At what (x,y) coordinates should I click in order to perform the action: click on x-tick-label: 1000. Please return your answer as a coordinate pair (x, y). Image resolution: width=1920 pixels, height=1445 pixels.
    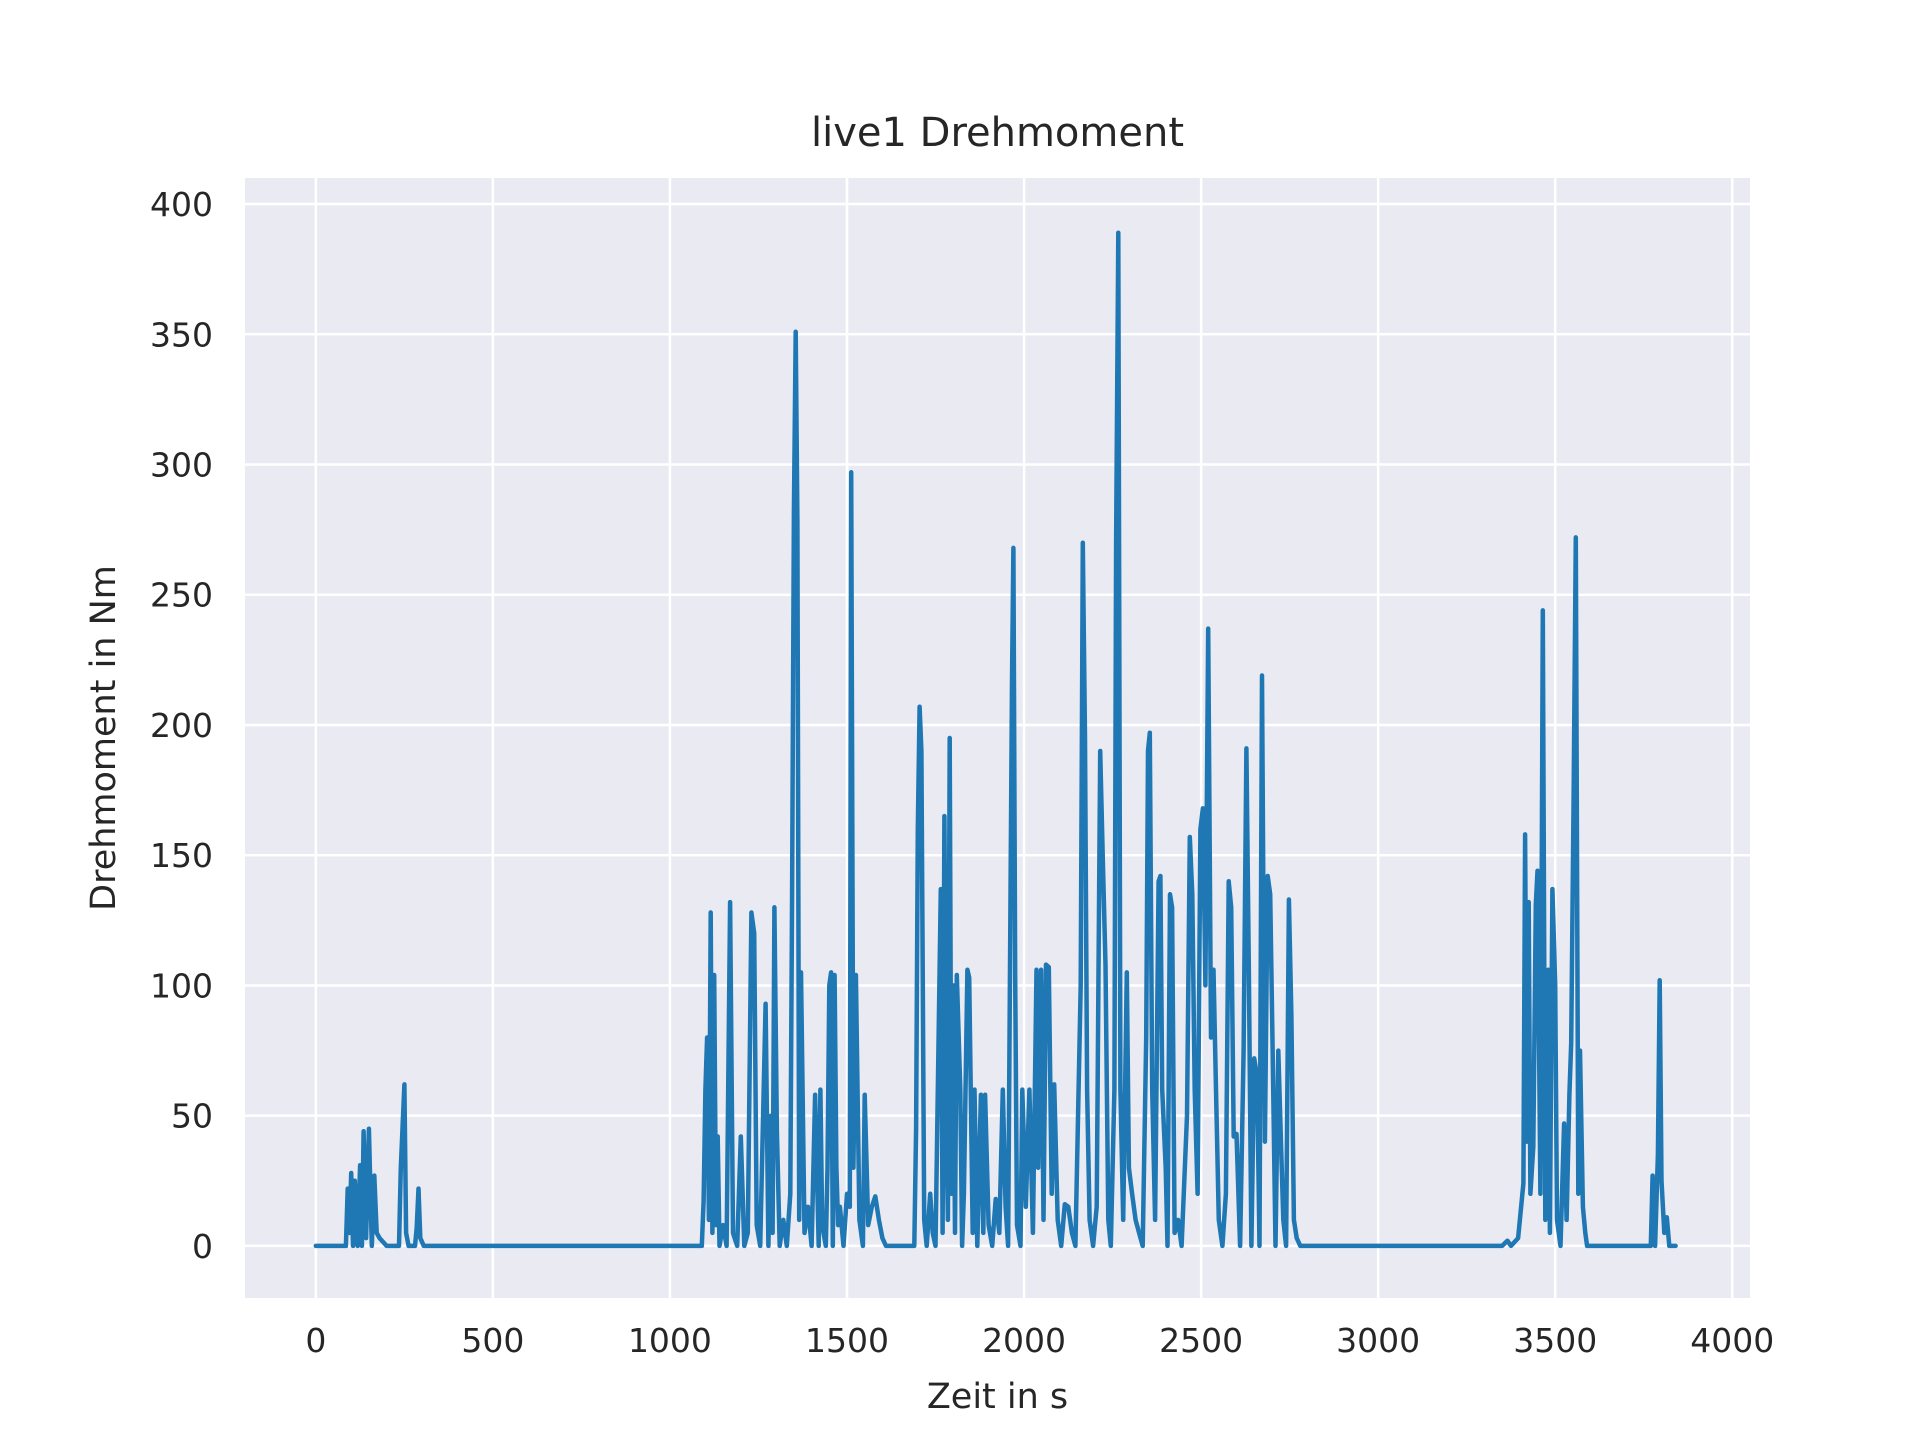
    Looking at the image, I should click on (670, 1340).